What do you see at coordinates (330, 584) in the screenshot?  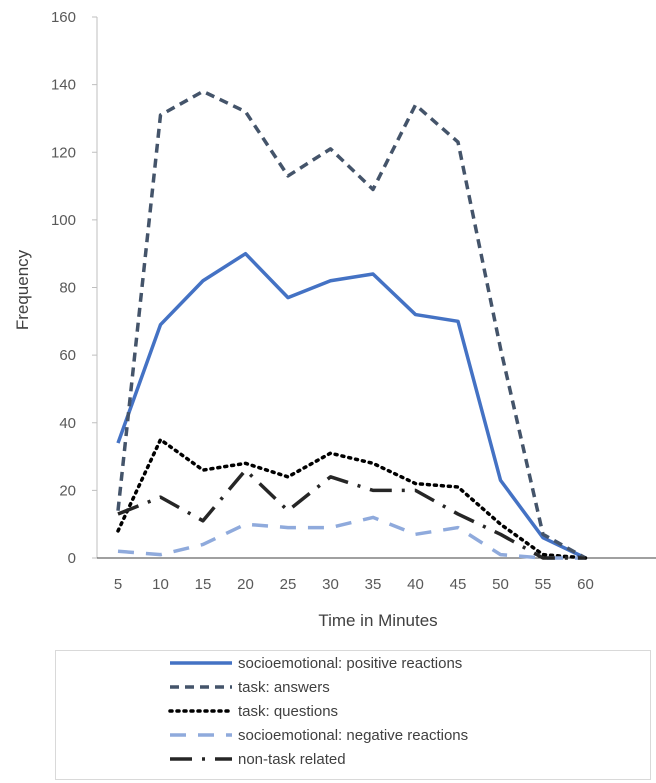 I see `x-tick-label: 30` at bounding box center [330, 584].